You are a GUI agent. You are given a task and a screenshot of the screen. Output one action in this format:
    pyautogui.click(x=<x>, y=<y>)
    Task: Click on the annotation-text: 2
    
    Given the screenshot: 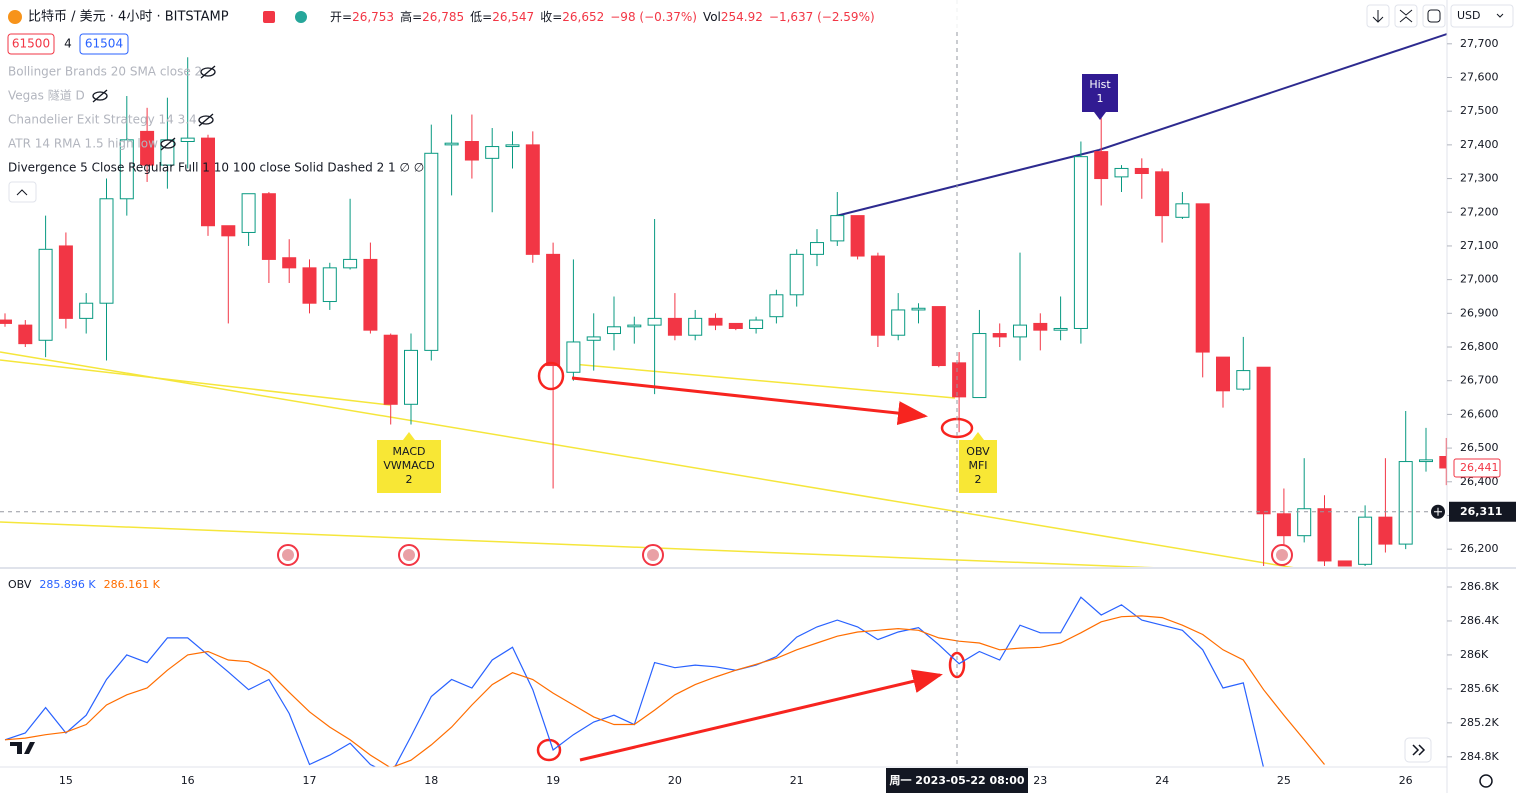 What is the action you would take?
    pyautogui.click(x=409, y=479)
    